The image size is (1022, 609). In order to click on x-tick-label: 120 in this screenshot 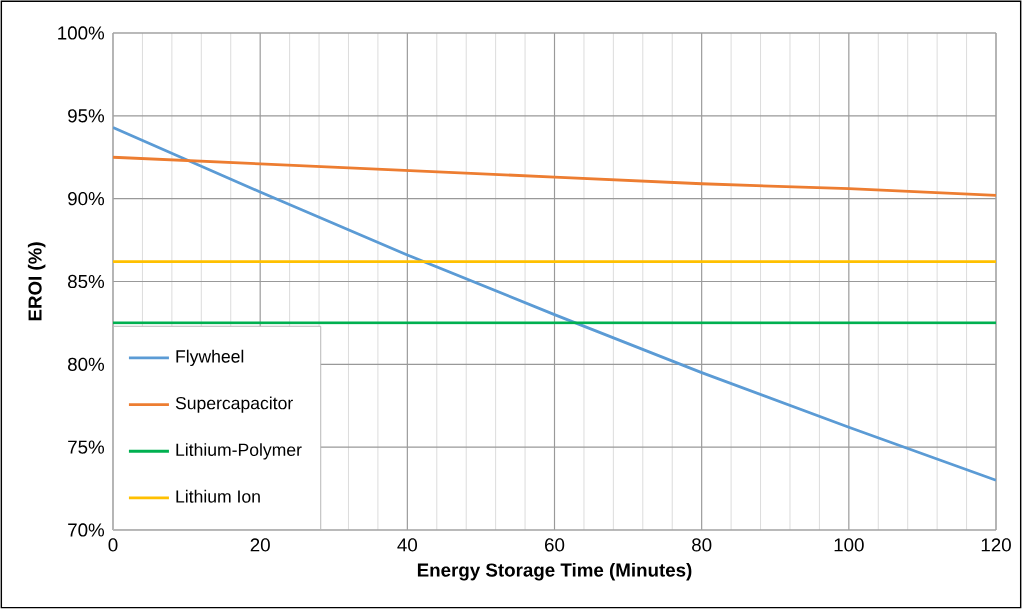, I will do `click(996, 545)`.